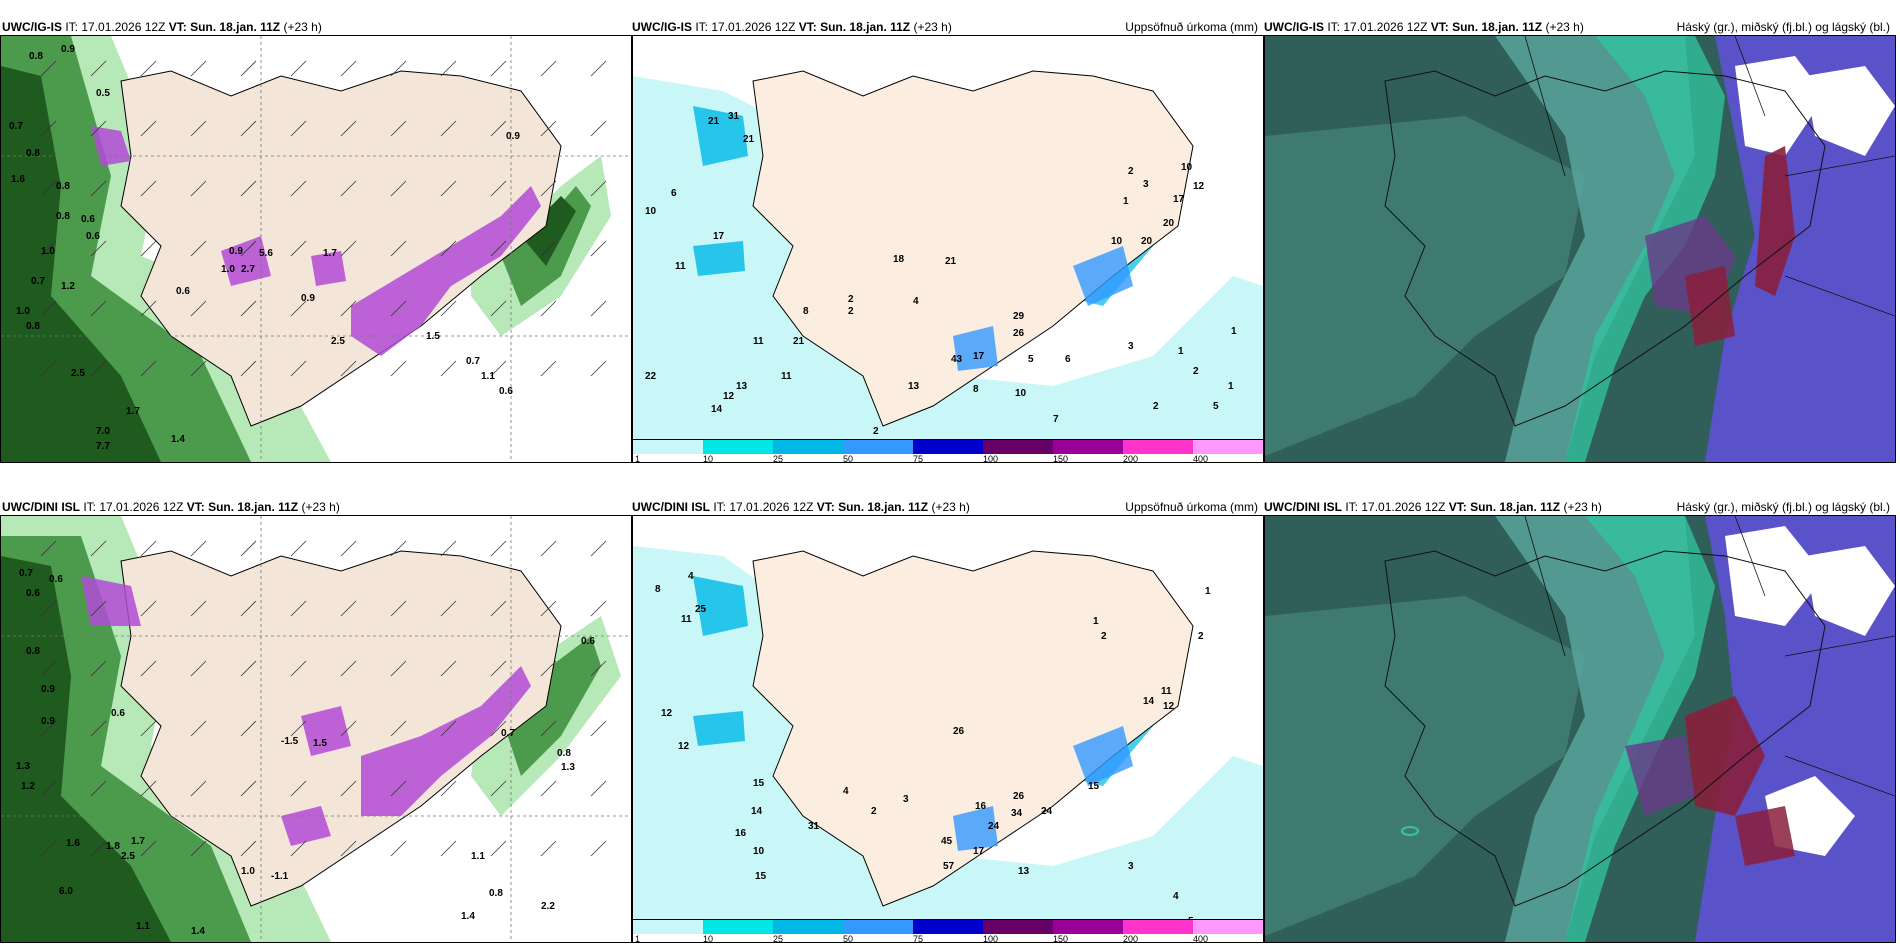 The width and height of the screenshot is (1900, 950). Describe the element at coordinates (759, 783) in the screenshot. I see `label: 15` at that location.